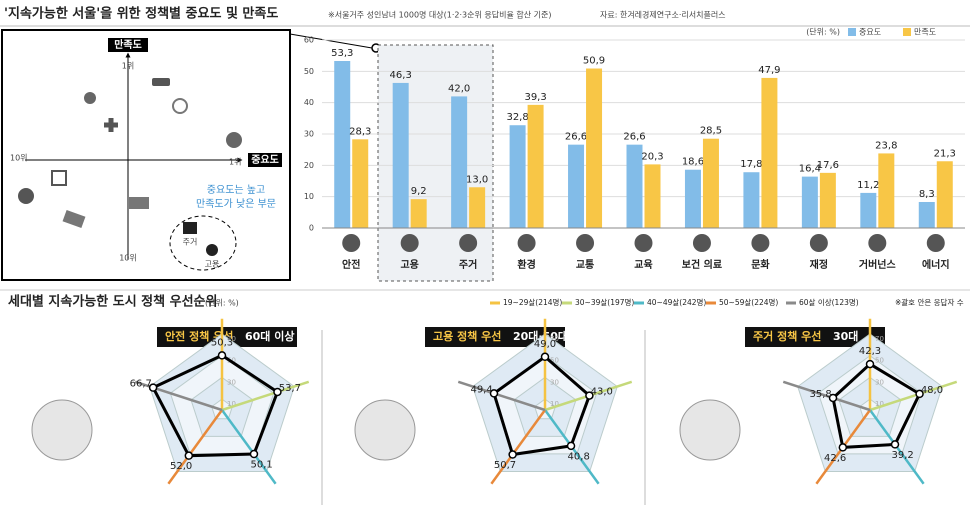  I want to click on value-label: 28,3, so click(360, 131).